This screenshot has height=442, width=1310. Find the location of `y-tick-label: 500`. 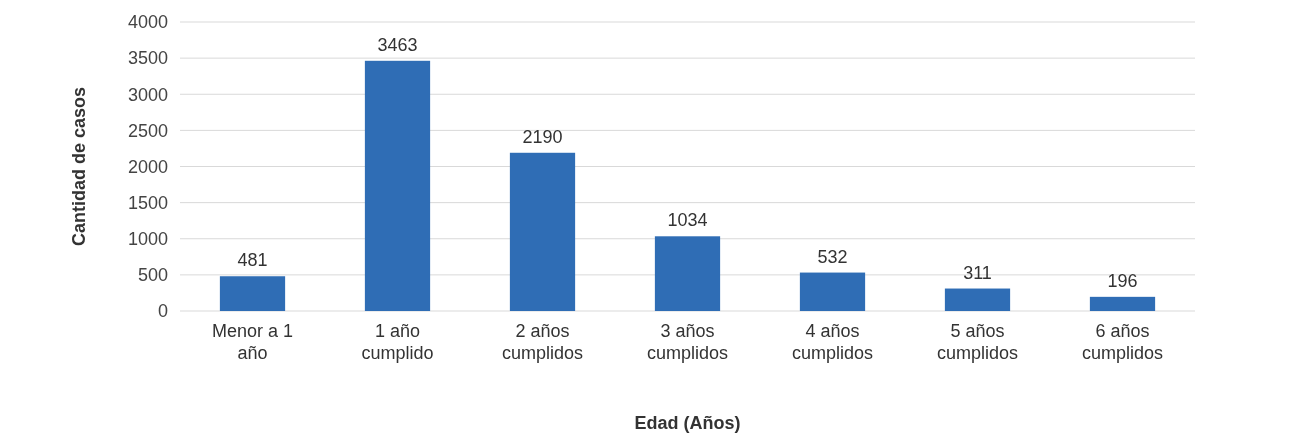

y-tick-label: 500 is located at coordinates (152, 275).